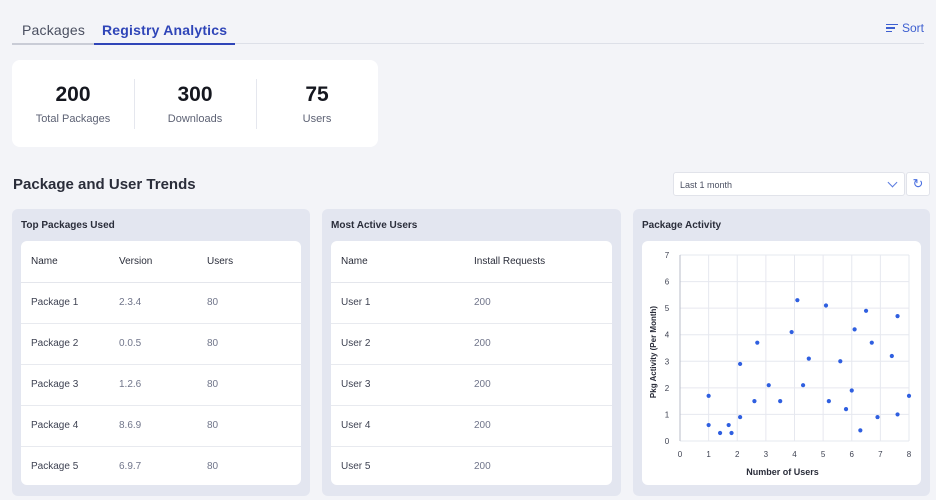 Image resolution: width=936 pixels, height=500 pixels. Describe the element at coordinates (667, 282) in the screenshot. I see `y-tick-label: 6` at that location.